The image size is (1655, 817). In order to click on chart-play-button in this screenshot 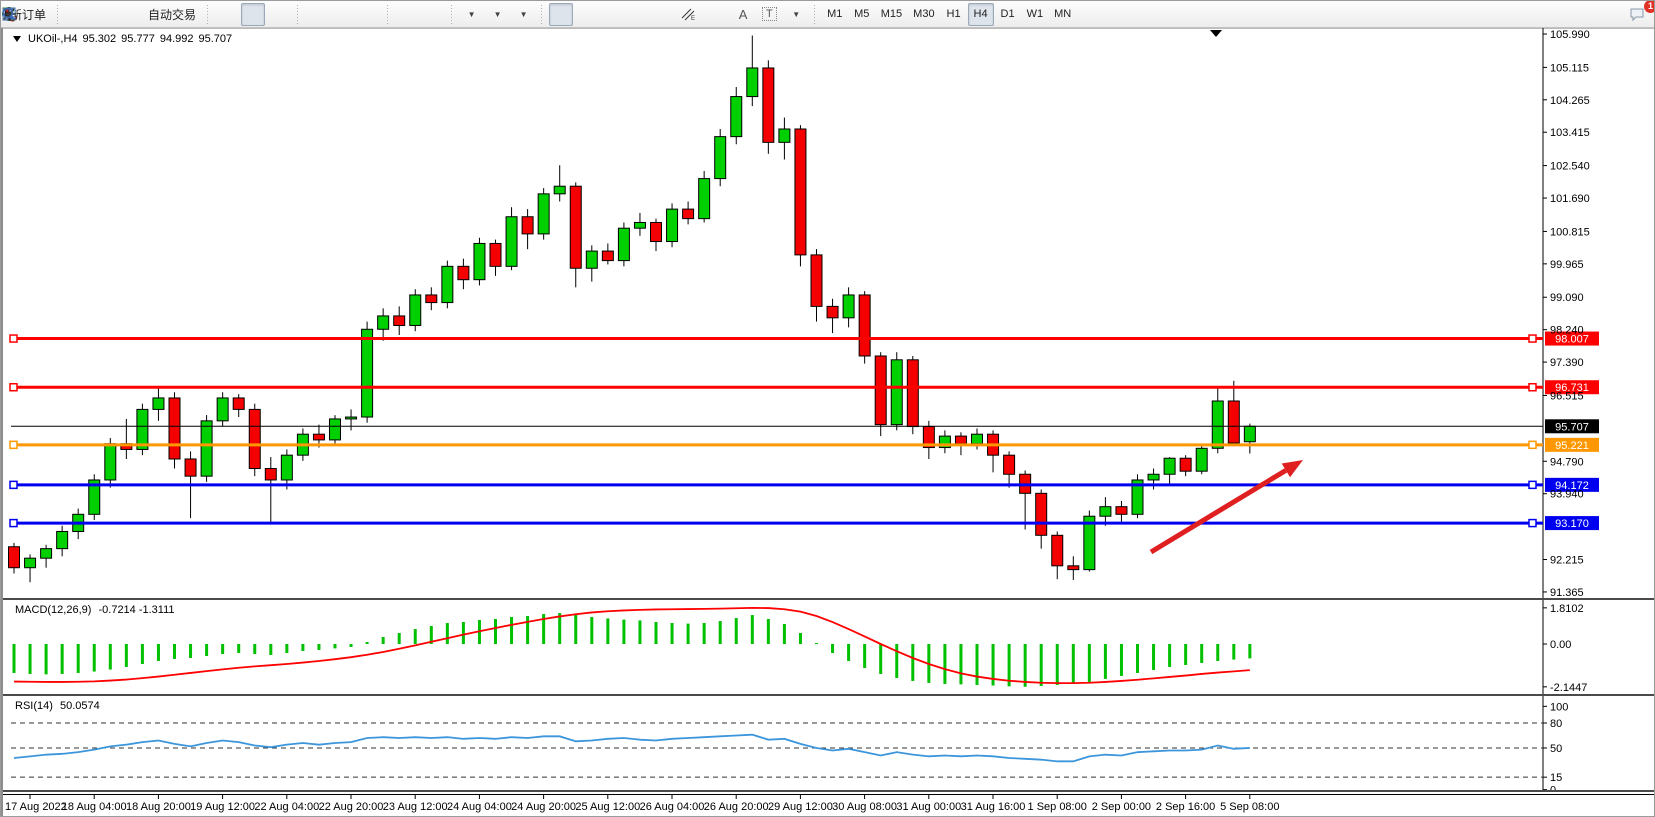, I will do `click(210, 14)`.